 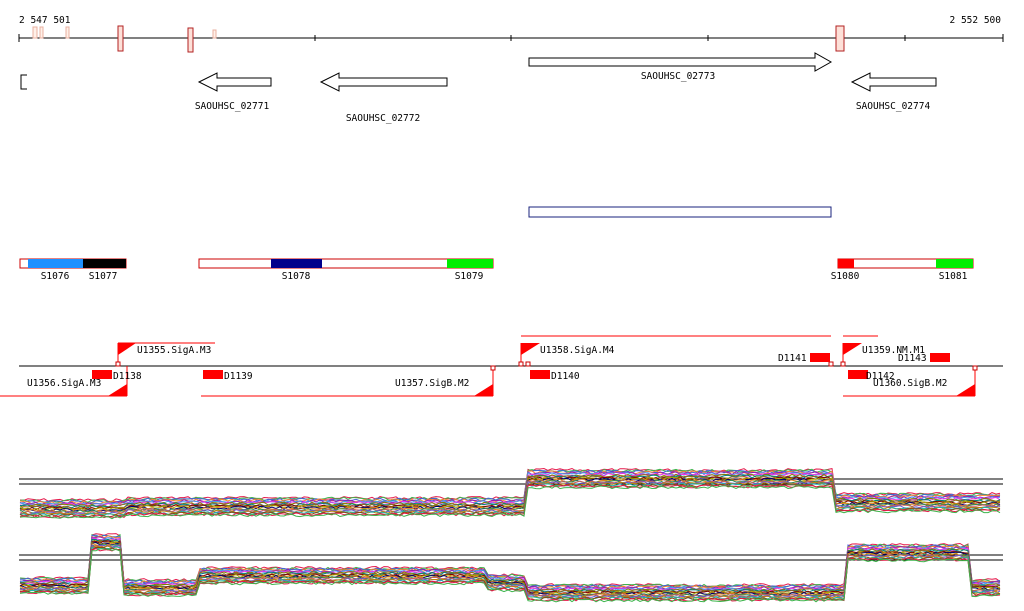 I want to click on terminator-label: D1138, so click(x=127, y=376).